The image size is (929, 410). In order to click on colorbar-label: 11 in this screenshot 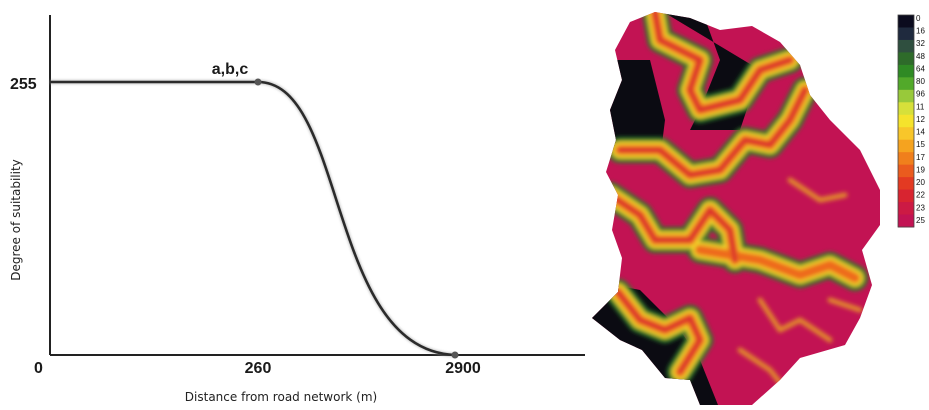, I will do `click(920, 106)`.